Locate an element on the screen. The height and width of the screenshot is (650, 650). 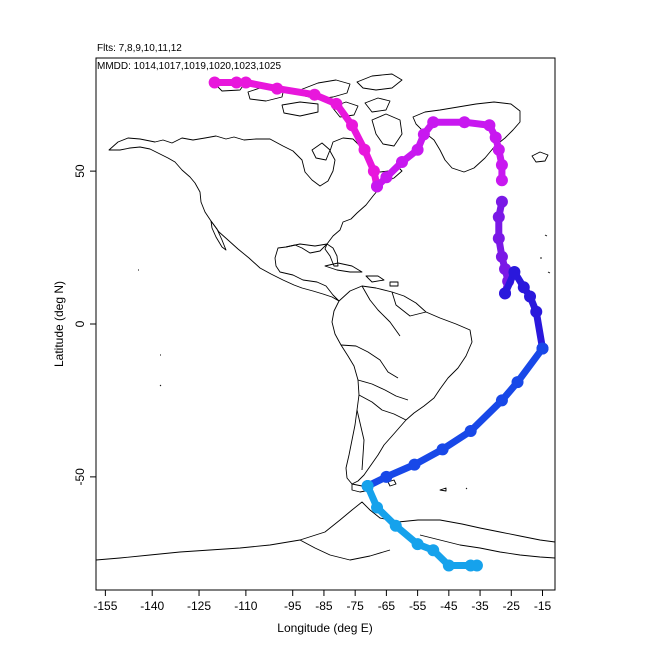
x-tick-label: -85 is located at coordinates (324, 606).